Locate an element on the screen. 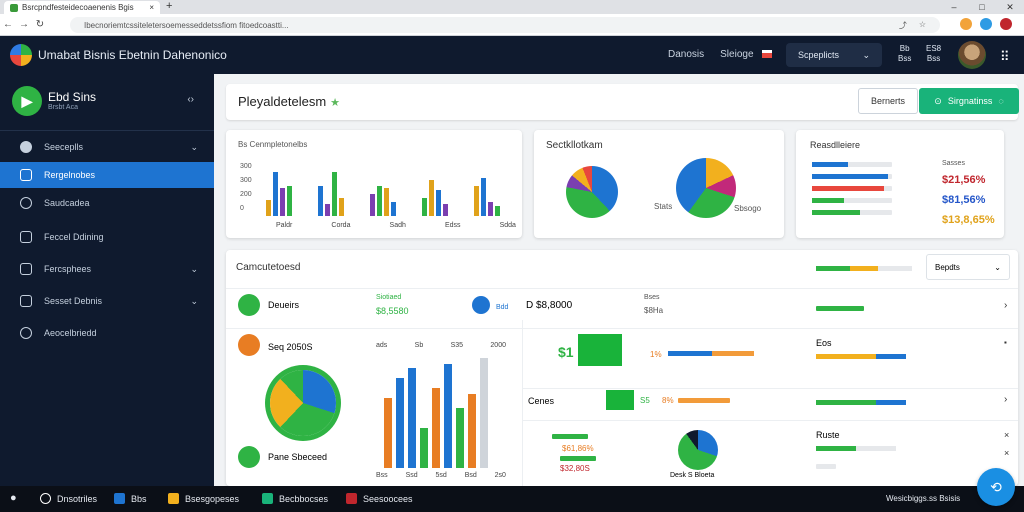 This screenshot has height=512, width=1024. donut-chart is located at coordinates (303, 403).